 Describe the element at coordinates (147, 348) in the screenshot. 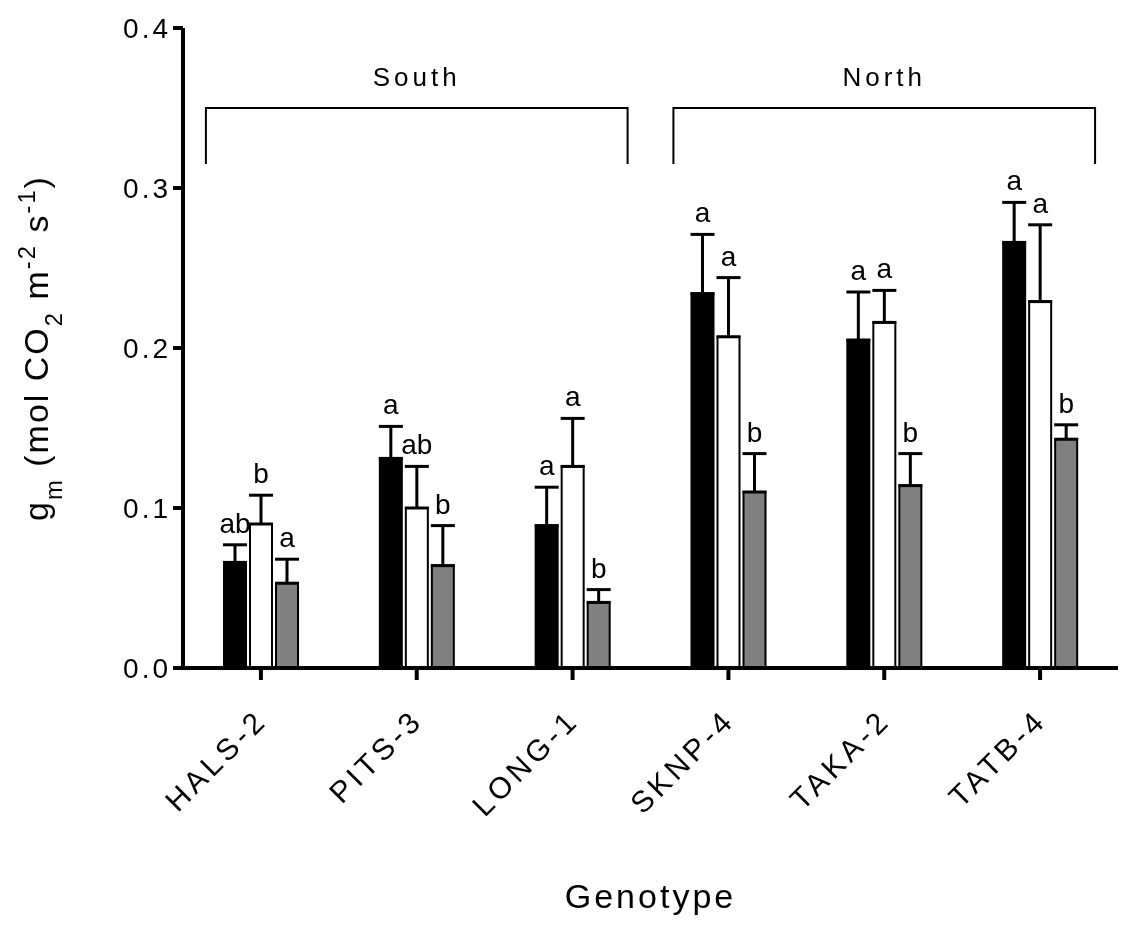

I see `y-tick-label: 0.2` at that location.